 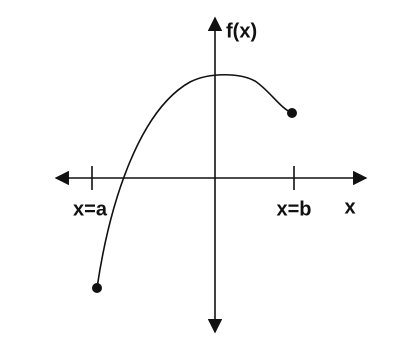 I want to click on marker-a-label: x=a, so click(x=90, y=209).